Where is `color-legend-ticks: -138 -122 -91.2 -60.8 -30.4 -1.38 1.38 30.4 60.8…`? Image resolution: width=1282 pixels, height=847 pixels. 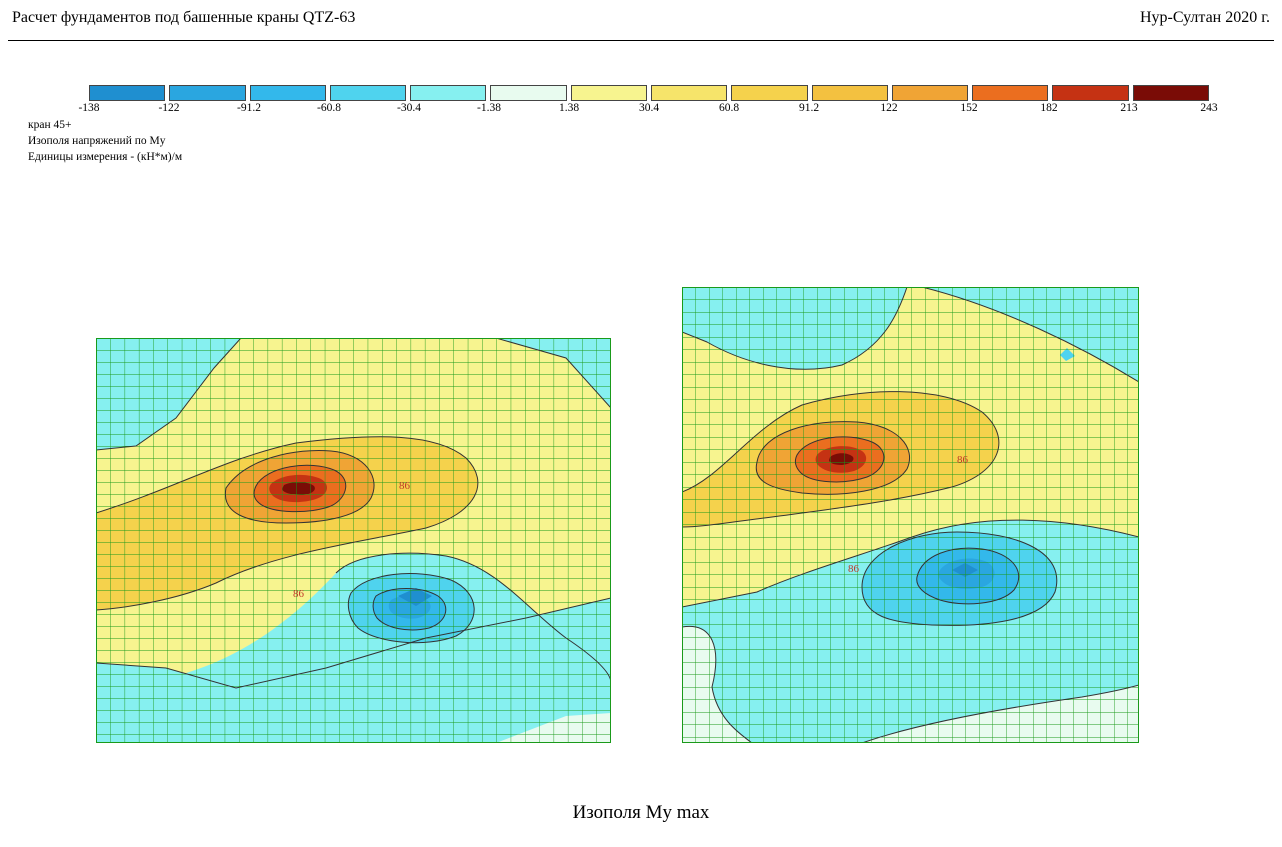 color-legend-ticks: -138 -122 -91.2 -60.8 -30.4 -1.38 1.38 30.4 60.8… is located at coordinates (648, 110).